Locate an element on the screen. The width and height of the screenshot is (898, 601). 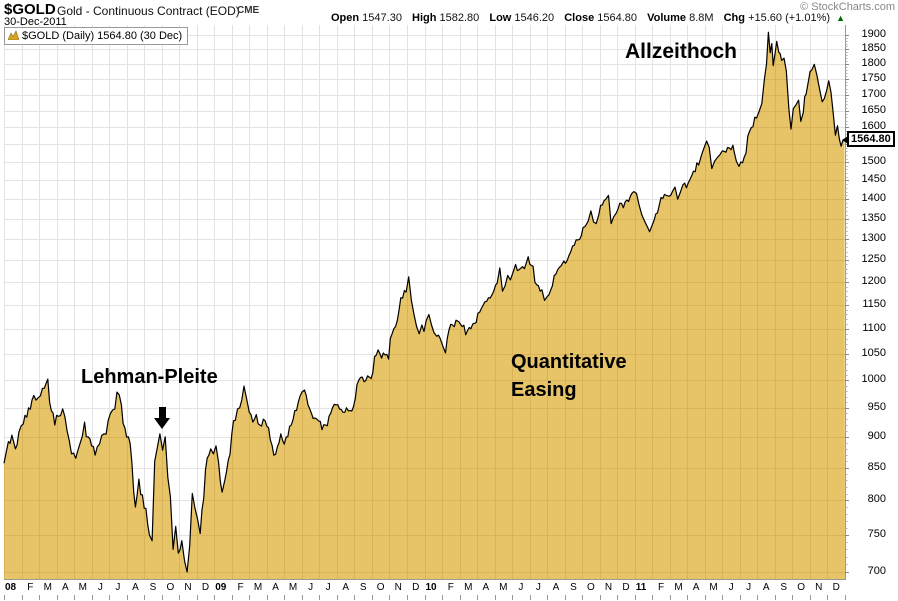
chg-label: Chg is located at coordinates (734, 18).